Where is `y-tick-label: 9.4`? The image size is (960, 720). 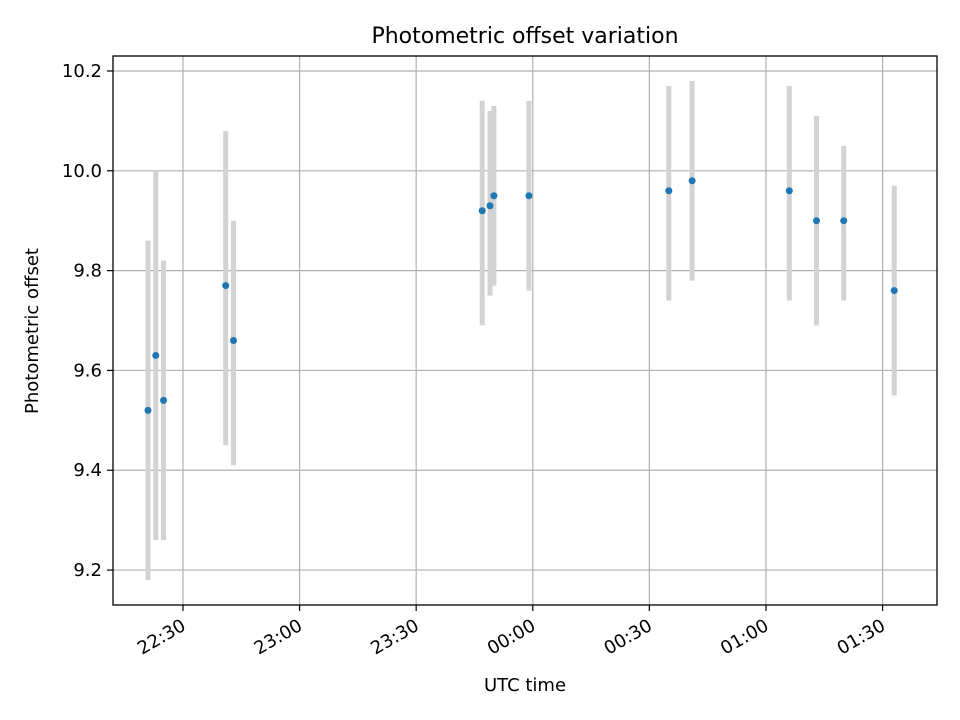 y-tick-label: 9.4 is located at coordinates (87, 470).